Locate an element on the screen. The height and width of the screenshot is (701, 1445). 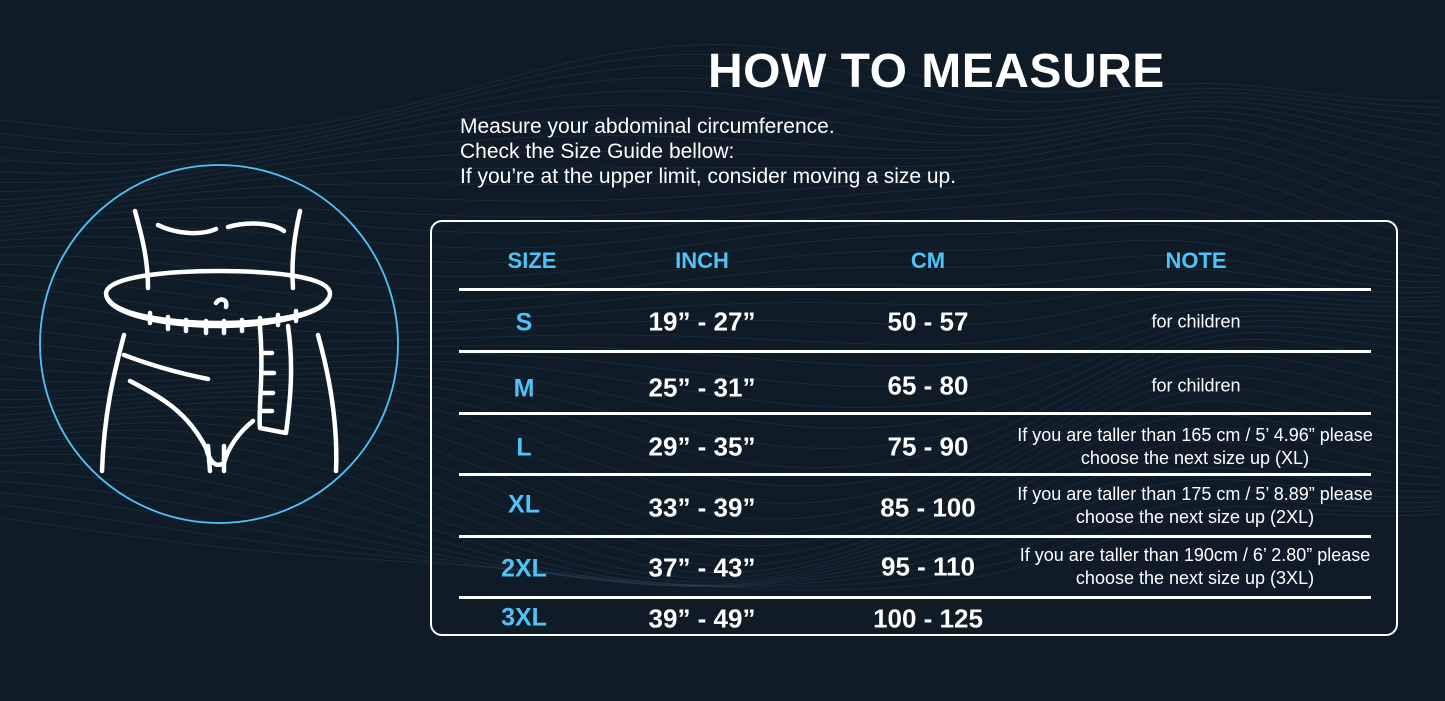
inch-cell: 25” - 31” is located at coordinates (702, 387).